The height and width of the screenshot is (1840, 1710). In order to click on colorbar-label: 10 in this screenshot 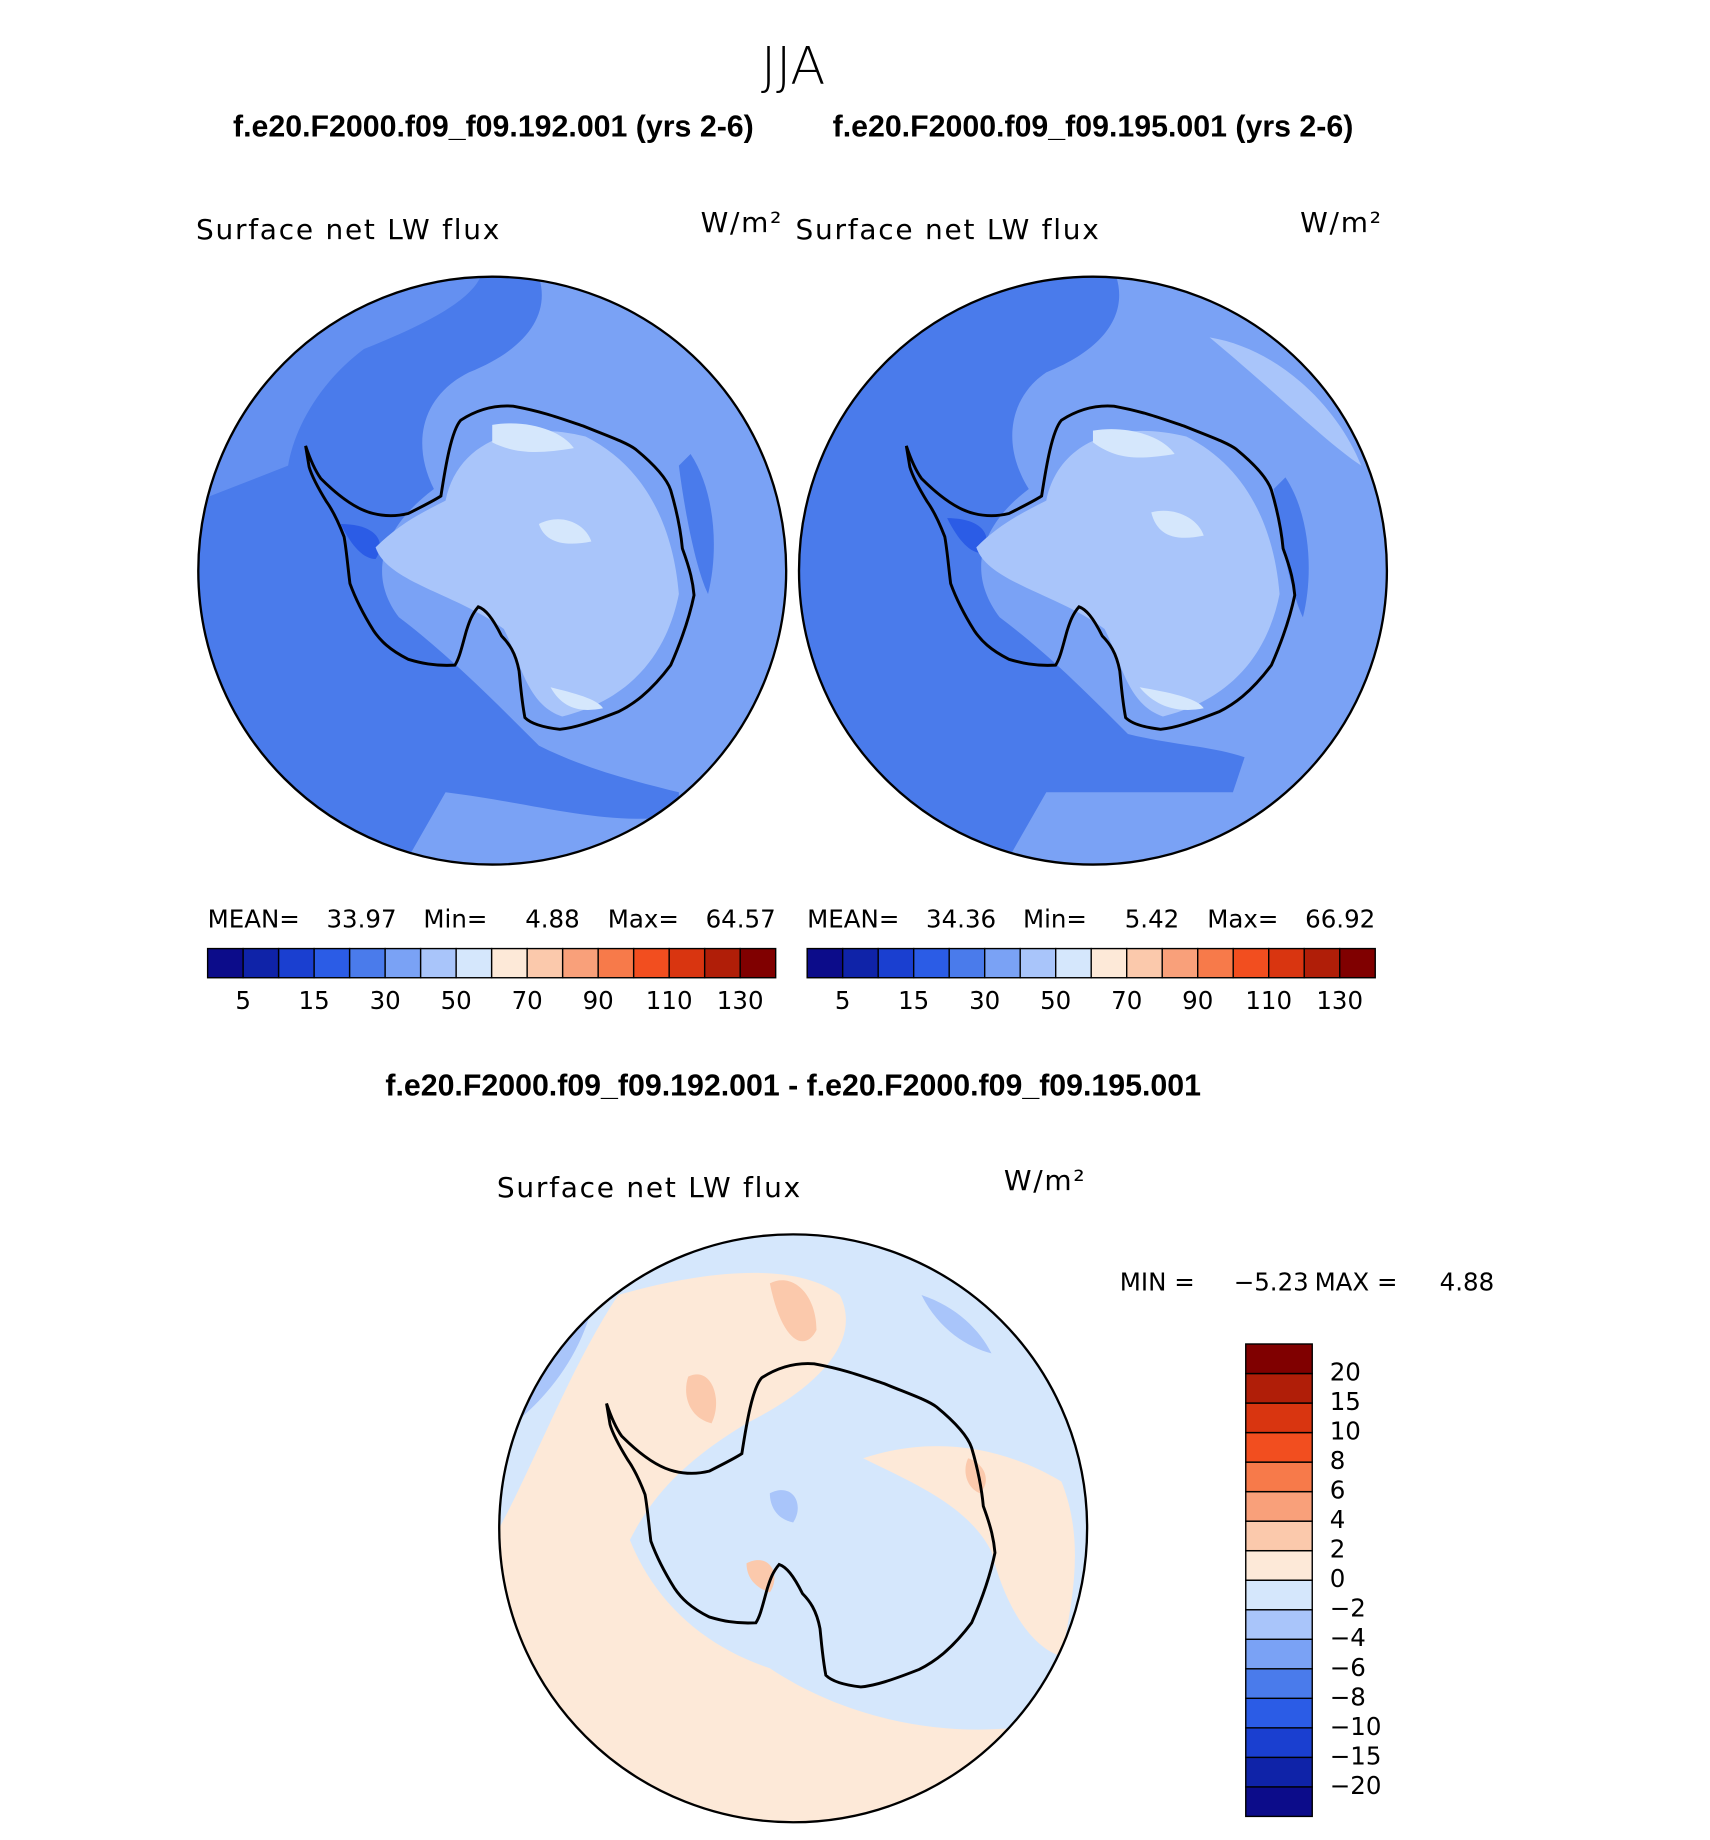, I will do `click(1345, 1431)`.